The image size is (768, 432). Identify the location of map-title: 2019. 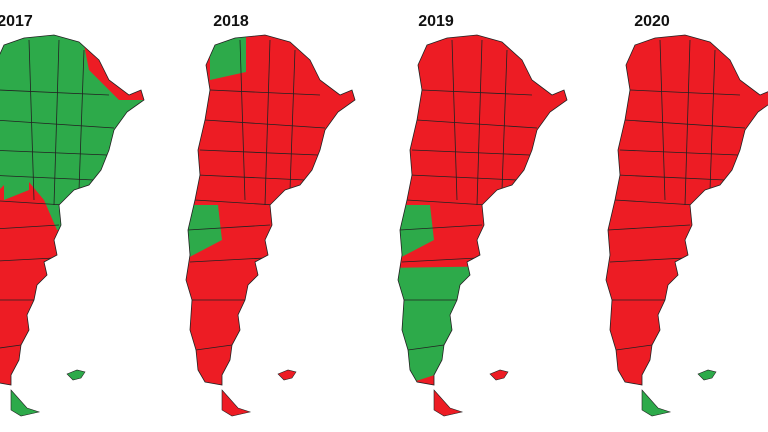
(436, 21).